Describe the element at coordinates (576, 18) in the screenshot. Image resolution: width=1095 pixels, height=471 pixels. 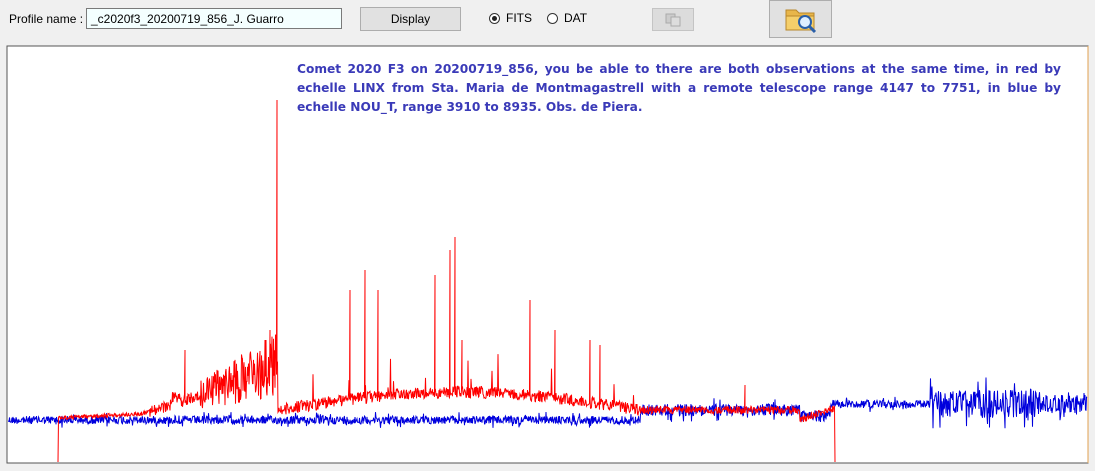
I see `dat-label: DAT` at that location.